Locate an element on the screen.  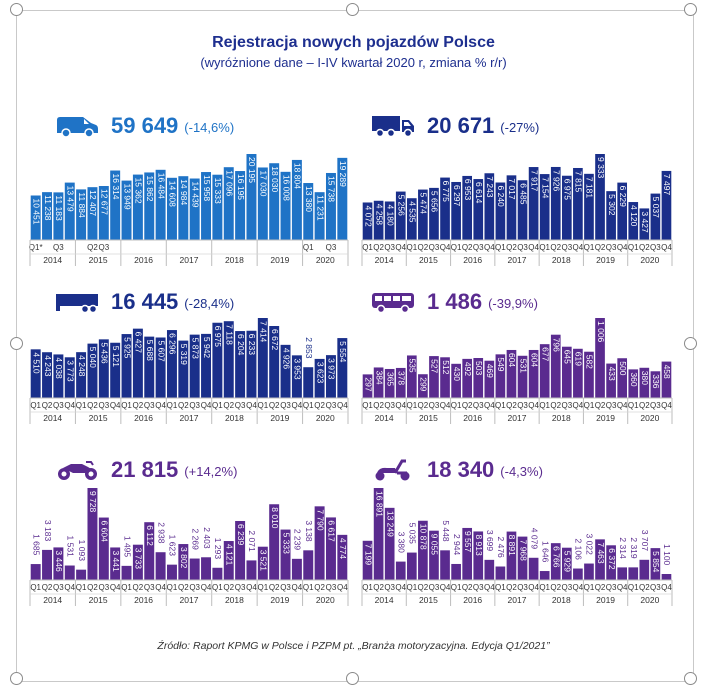
bar-value-label: 6 975 is located at coordinates (568, 190).